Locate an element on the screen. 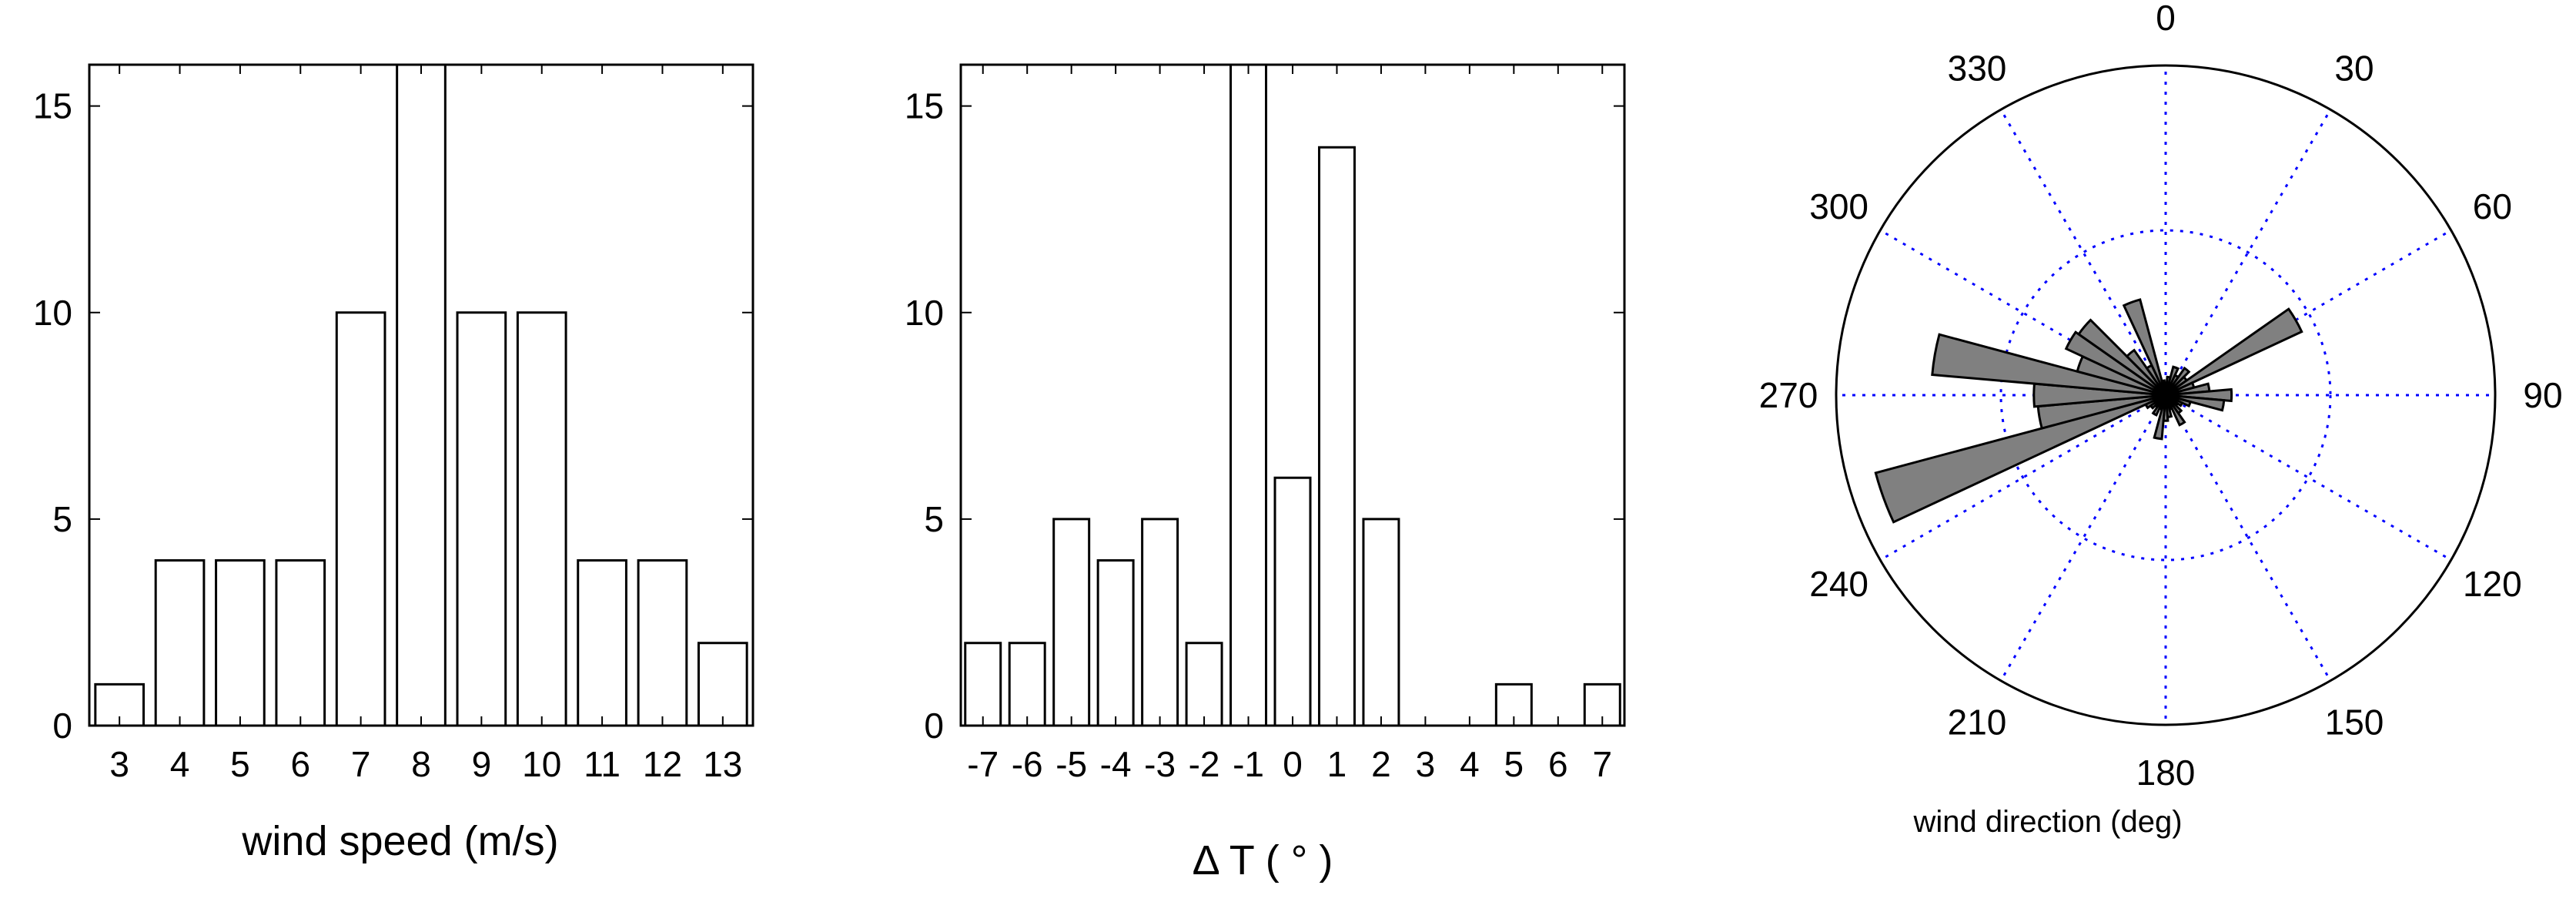 This screenshot has width=2576, height=902. wind-speed-axis-title: wind speed (m/s) is located at coordinates (399, 841).